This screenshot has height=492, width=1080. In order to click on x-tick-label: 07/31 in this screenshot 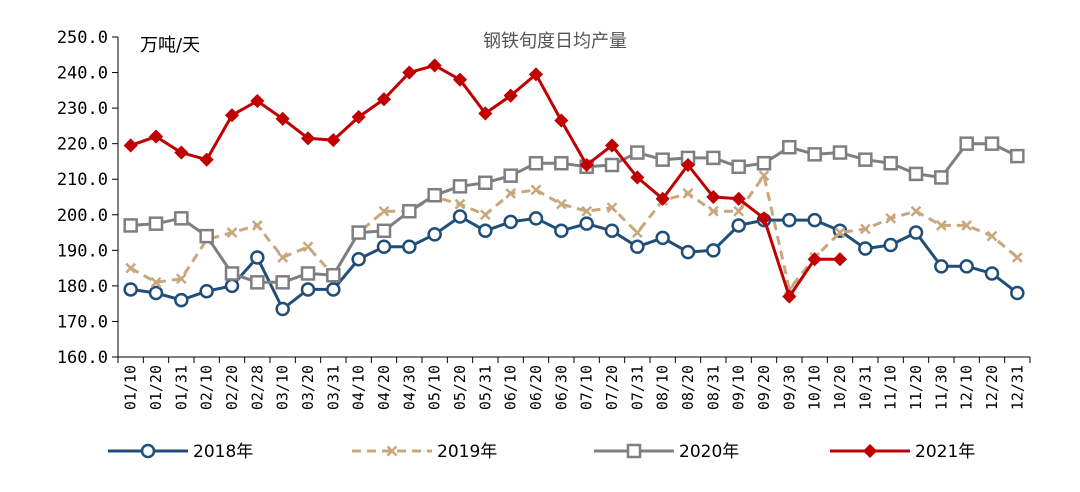, I will do `click(637, 387)`.